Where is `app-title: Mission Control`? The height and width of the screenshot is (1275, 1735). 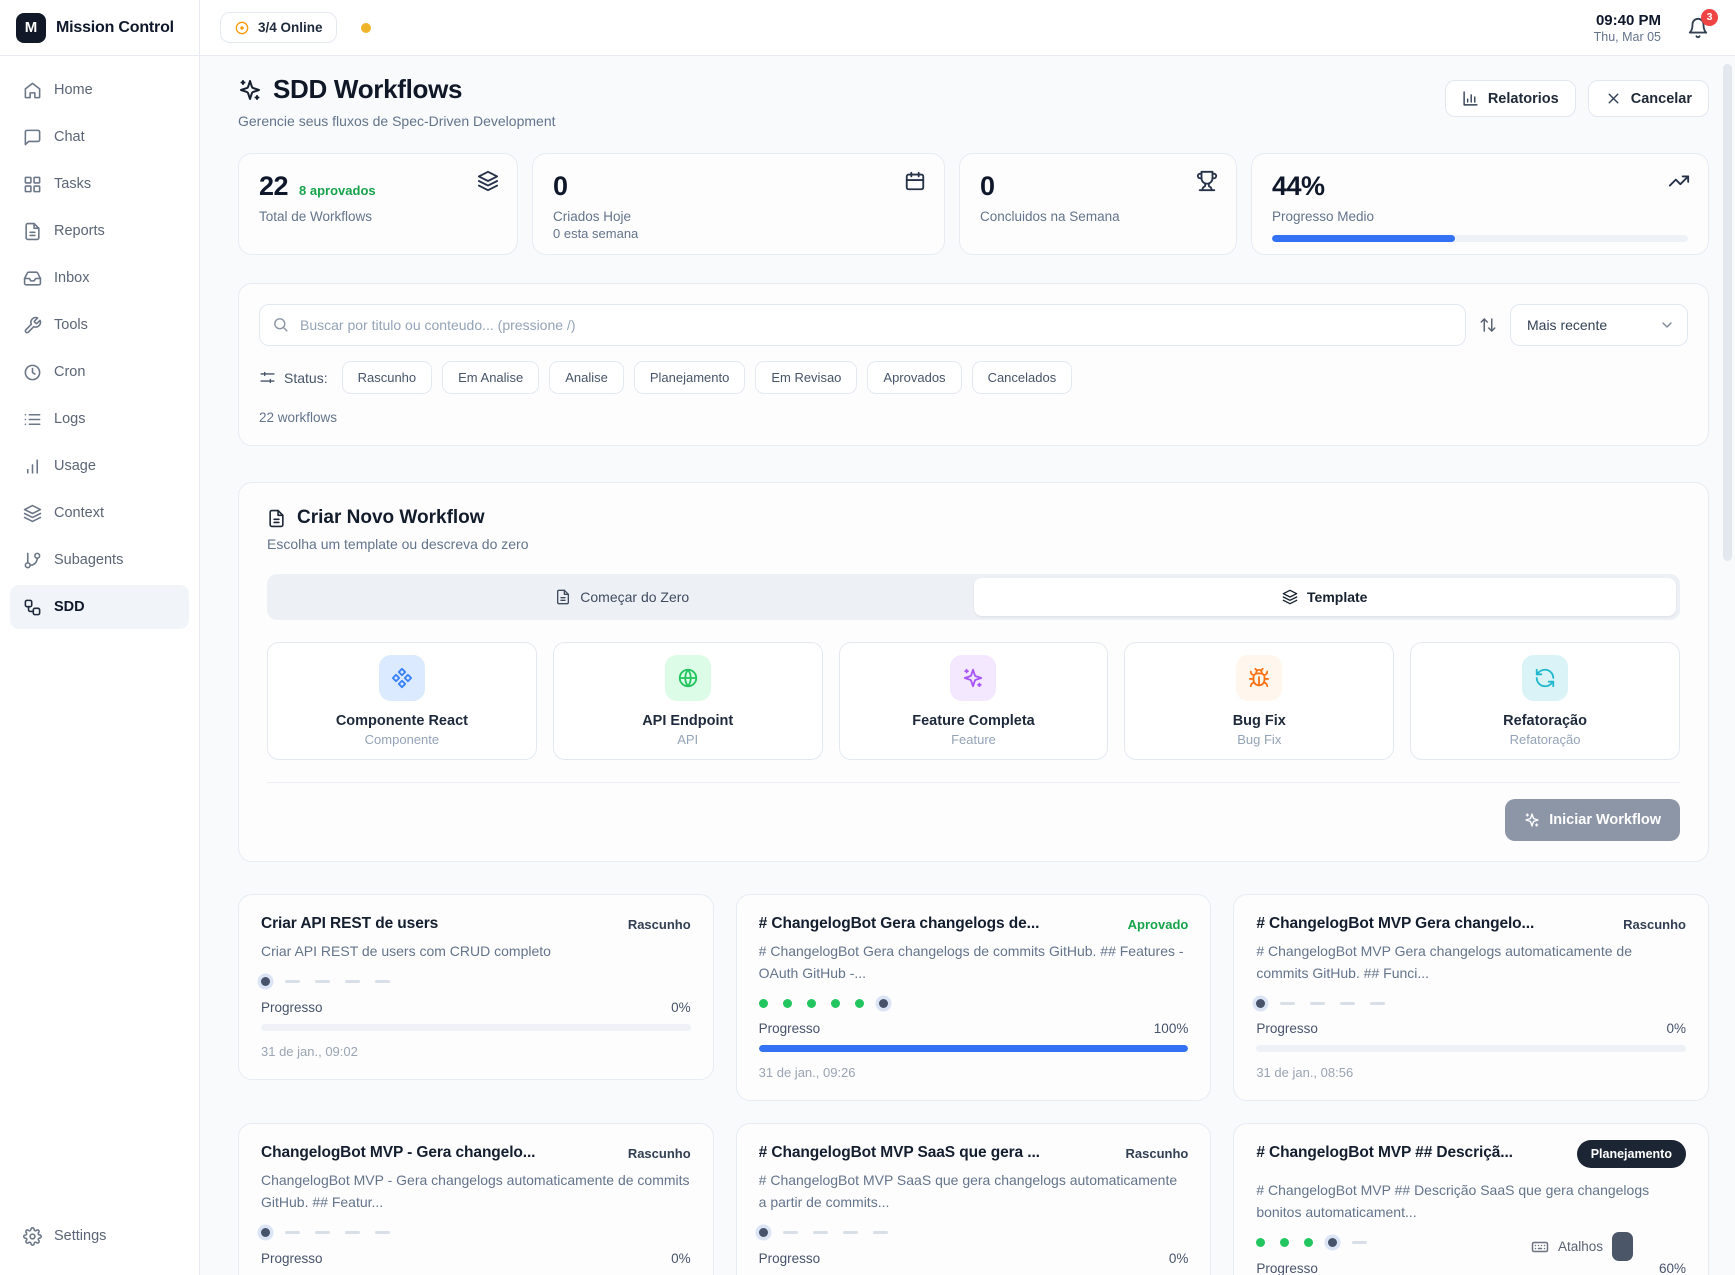
app-title: Mission Control is located at coordinates (115, 27).